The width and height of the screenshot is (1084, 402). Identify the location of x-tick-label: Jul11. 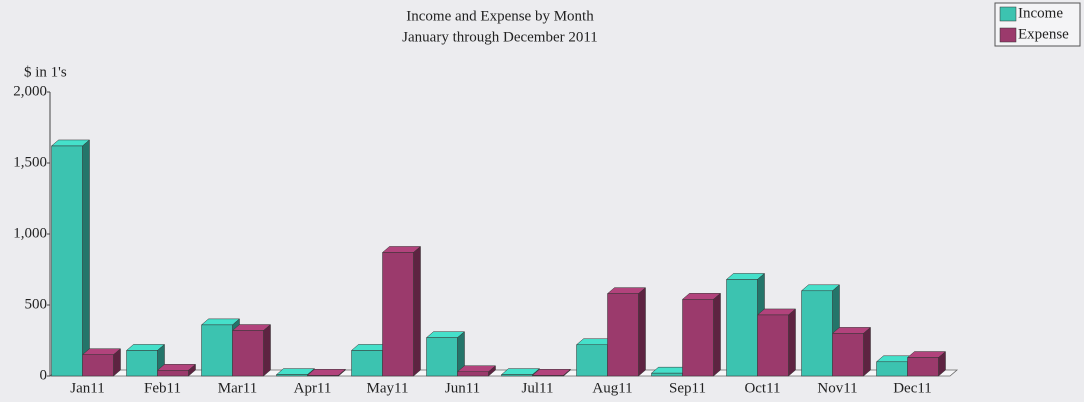
(538, 388).